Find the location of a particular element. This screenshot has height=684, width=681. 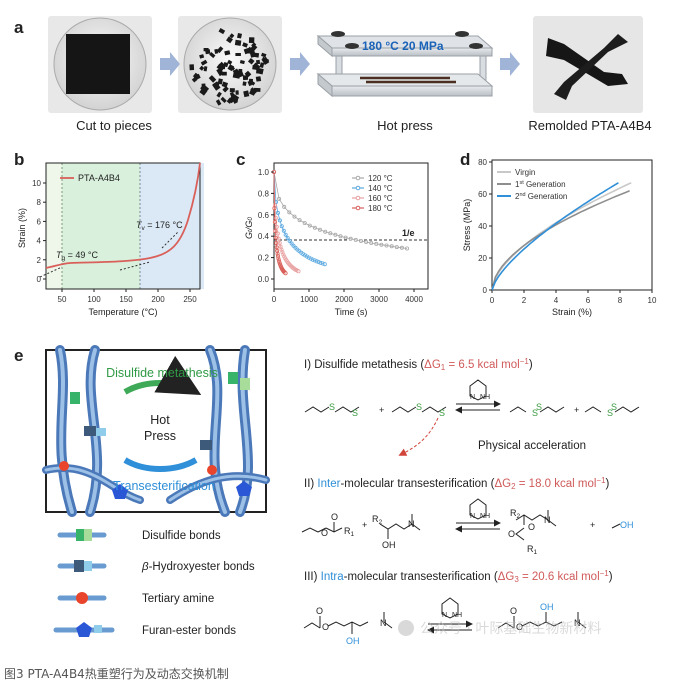

legend-gen2: 2nd Generation is located at coordinates (541, 196).